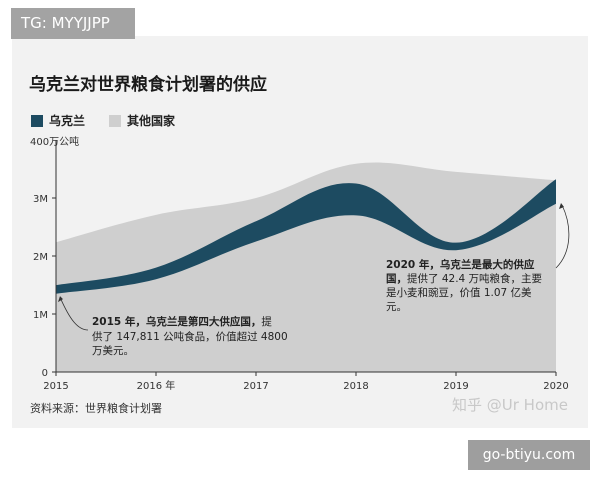 This screenshot has width=600, height=480. Describe the element at coordinates (73, 23) in the screenshot. I see `tag-label: TG: MYYJJPP` at that location.